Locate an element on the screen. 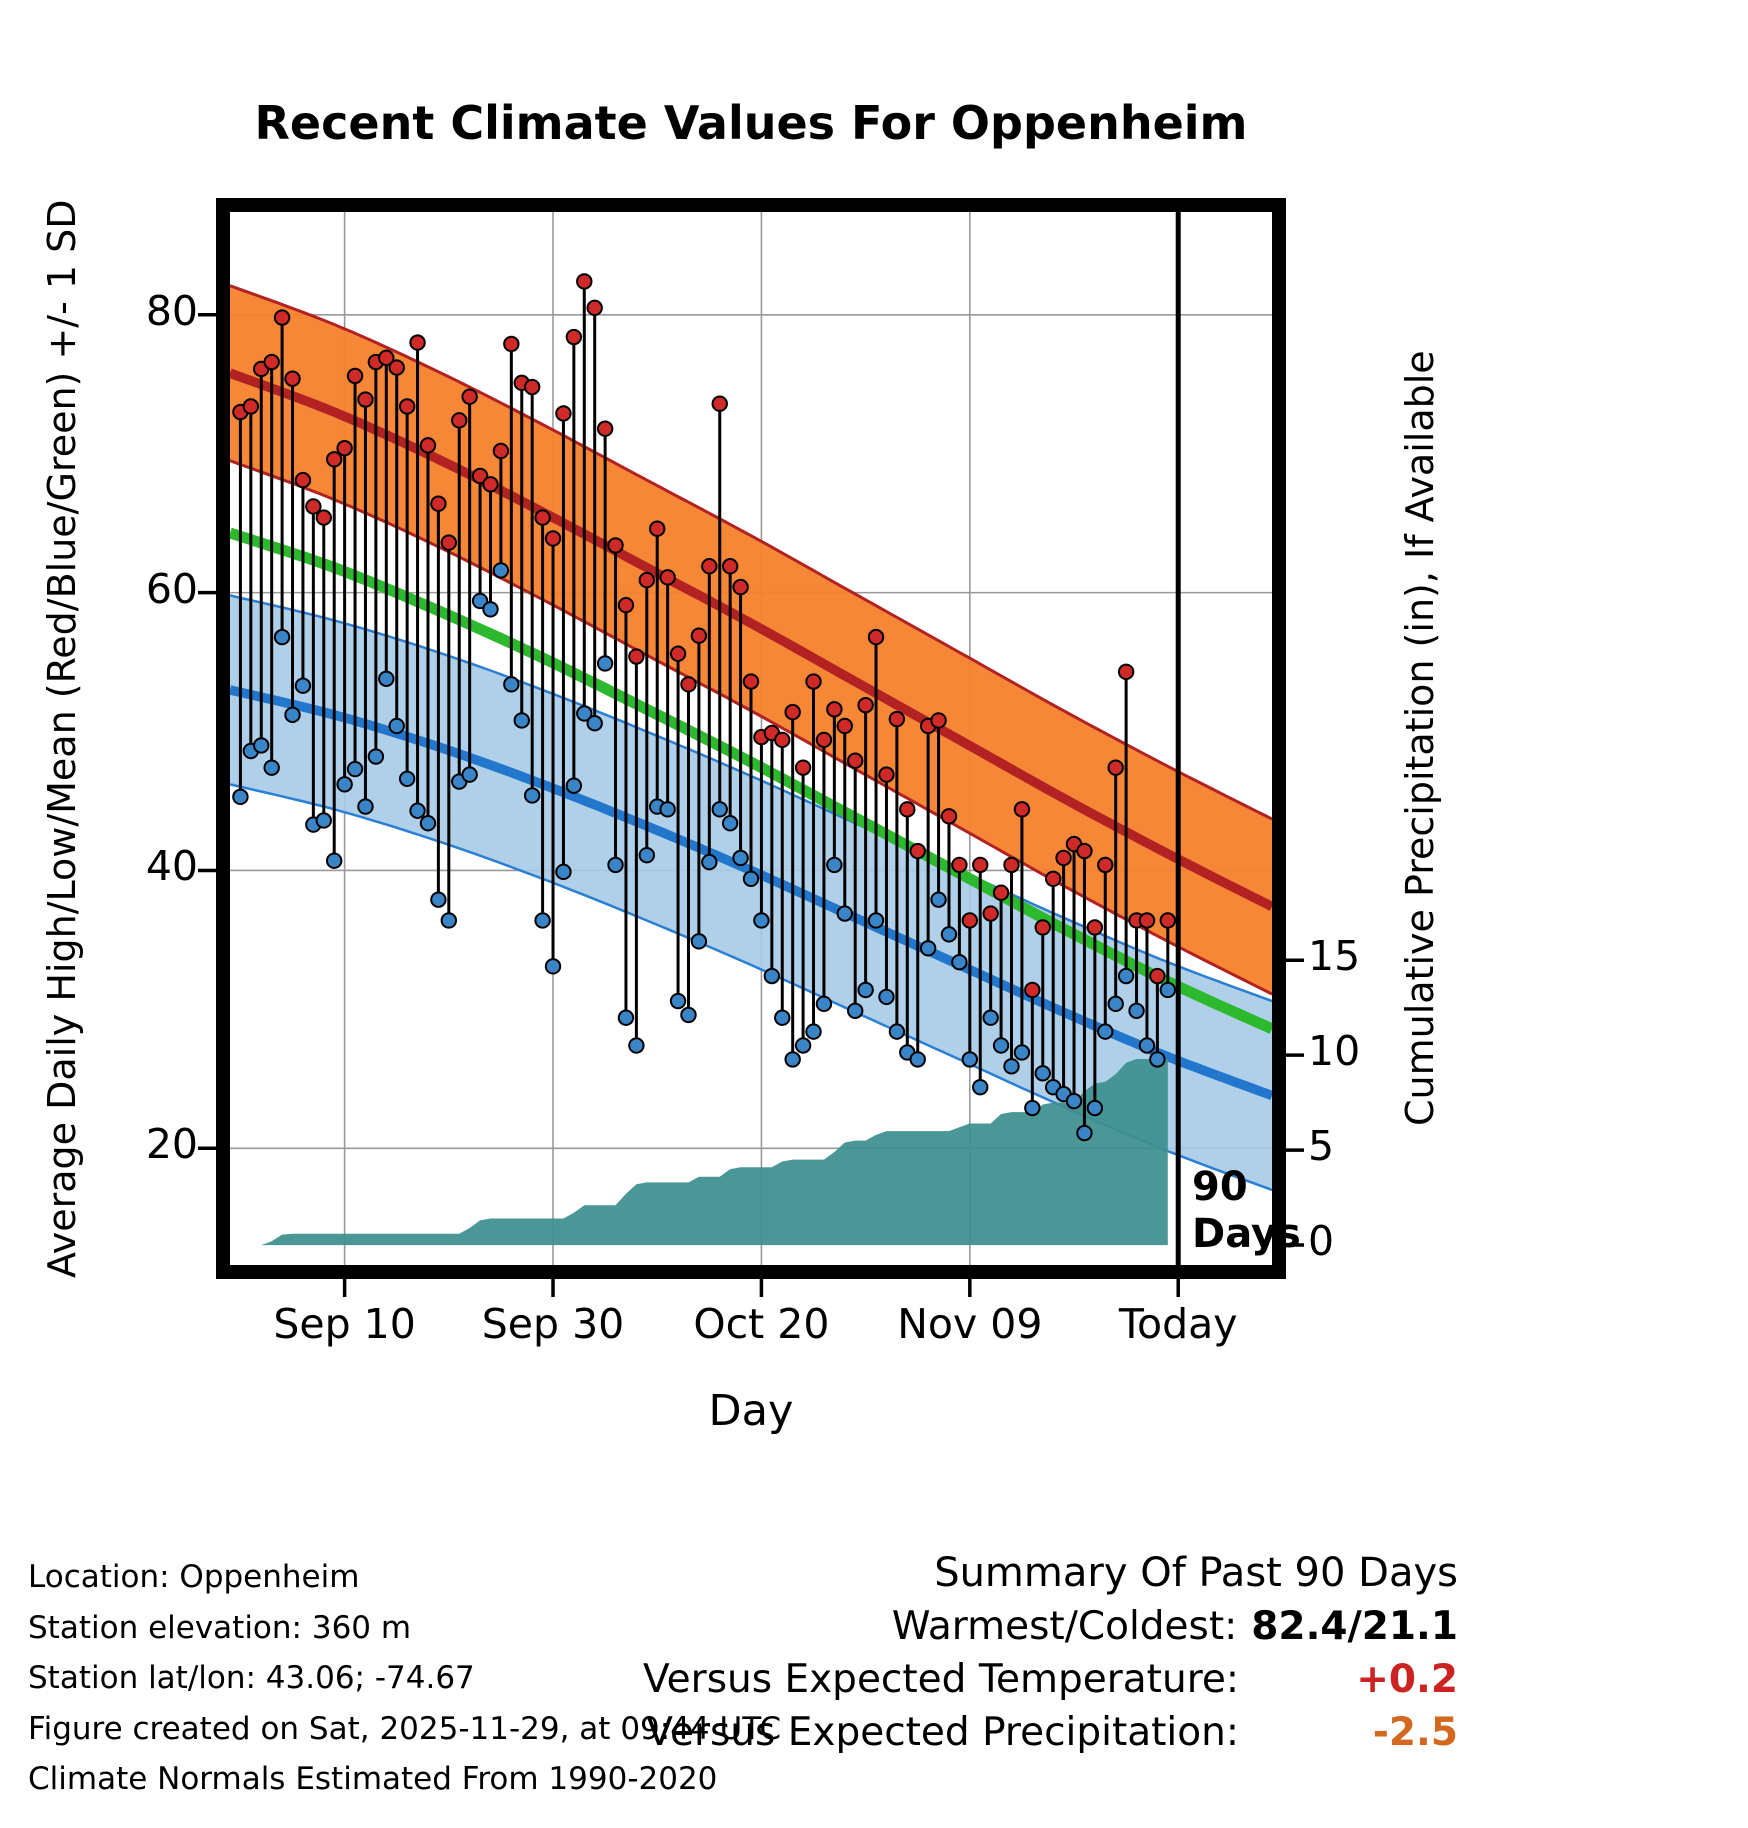 The image size is (1748, 1828). x-tick-label: Nov 09 is located at coordinates (970, 1324).